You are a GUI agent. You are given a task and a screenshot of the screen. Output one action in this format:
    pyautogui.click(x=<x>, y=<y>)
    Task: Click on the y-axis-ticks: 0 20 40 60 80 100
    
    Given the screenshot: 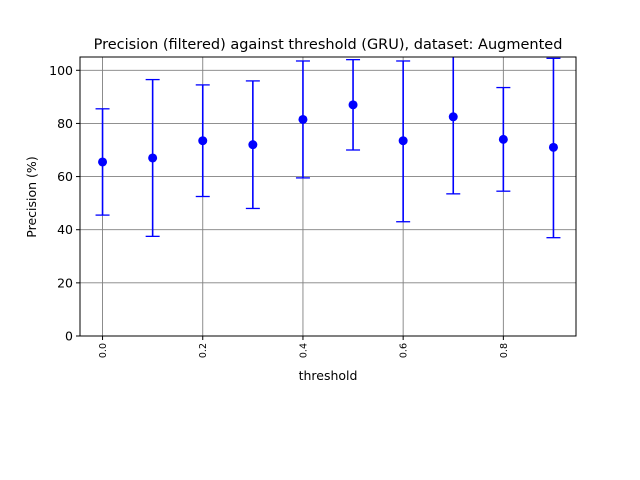 What is the action you would take?
    pyautogui.click(x=64, y=203)
    